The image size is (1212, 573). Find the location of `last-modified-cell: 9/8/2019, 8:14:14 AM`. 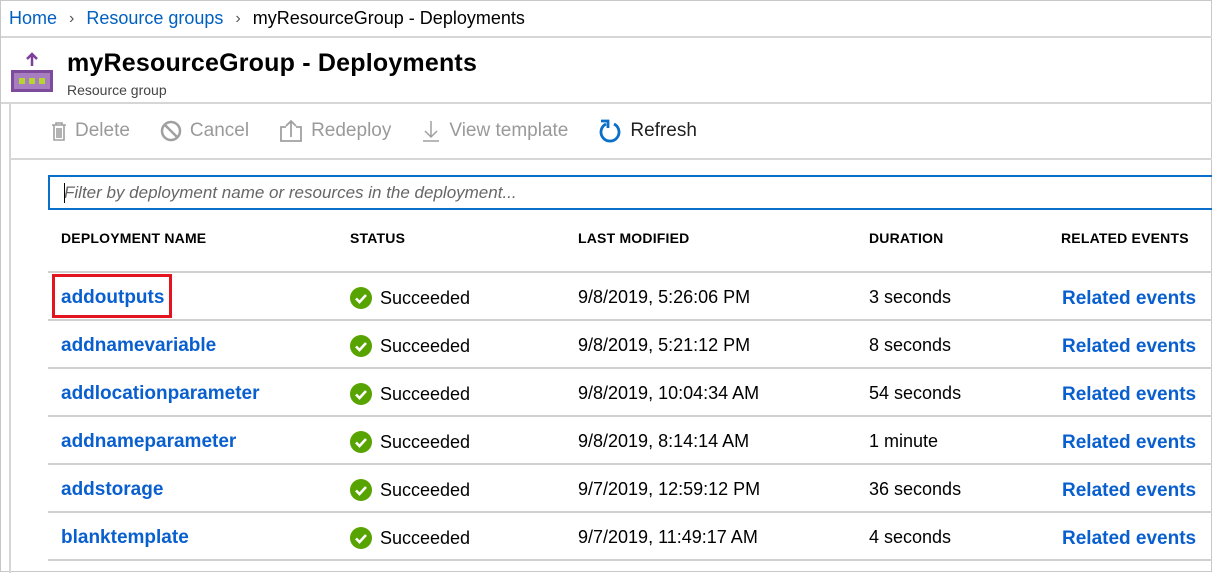

last-modified-cell: 9/8/2019, 8:14:14 AM is located at coordinates (664, 441).